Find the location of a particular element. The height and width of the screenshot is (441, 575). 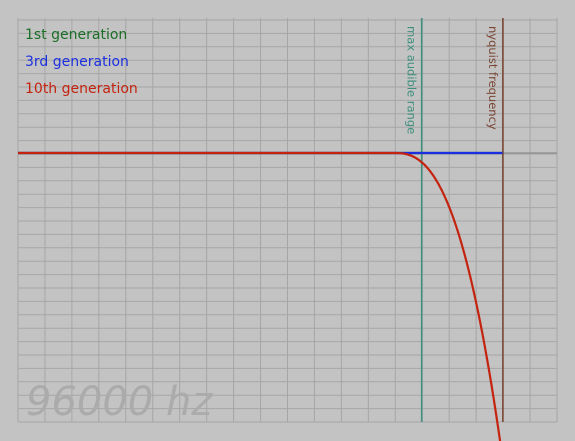

legend-entry-10th-generation: 10th generation is located at coordinates (81, 89).